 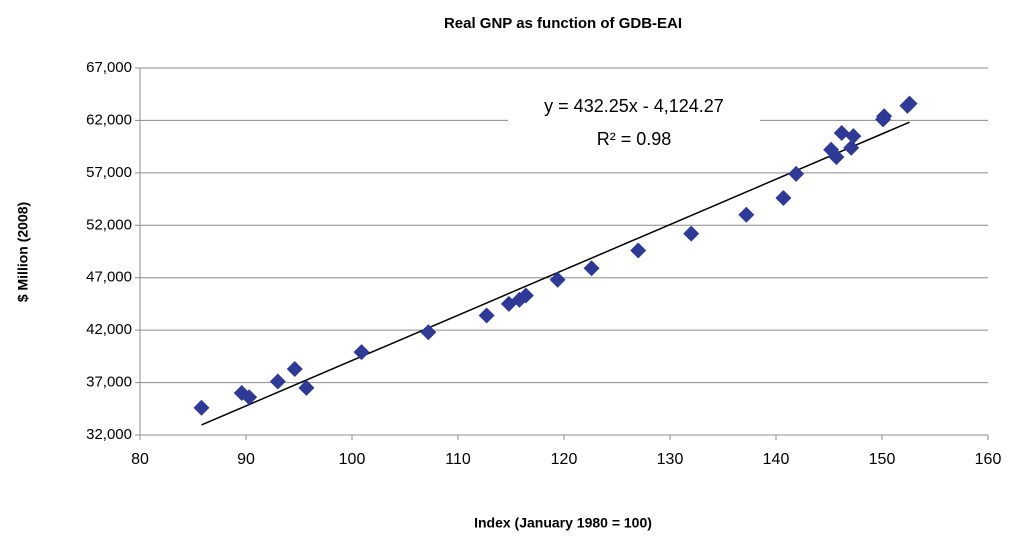 What do you see at coordinates (109, 172) in the screenshot?
I see `y-tick-label: 57,000` at bounding box center [109, 172].